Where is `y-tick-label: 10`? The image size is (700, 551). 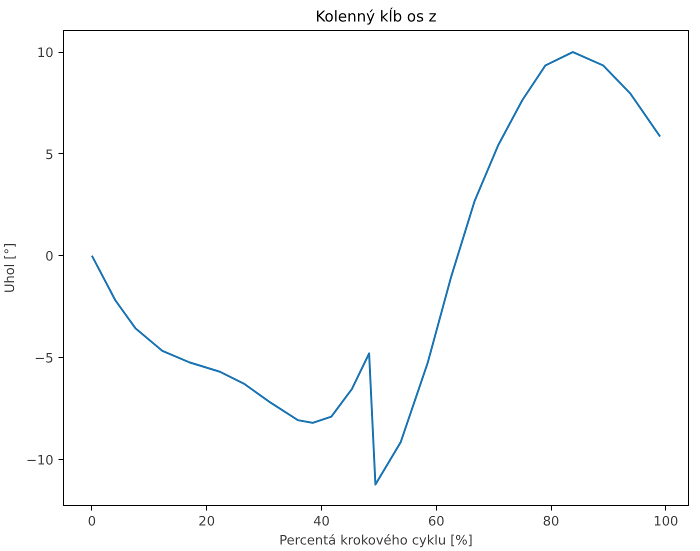 y-tick-label: 10 is located at coordinates (45, 54).